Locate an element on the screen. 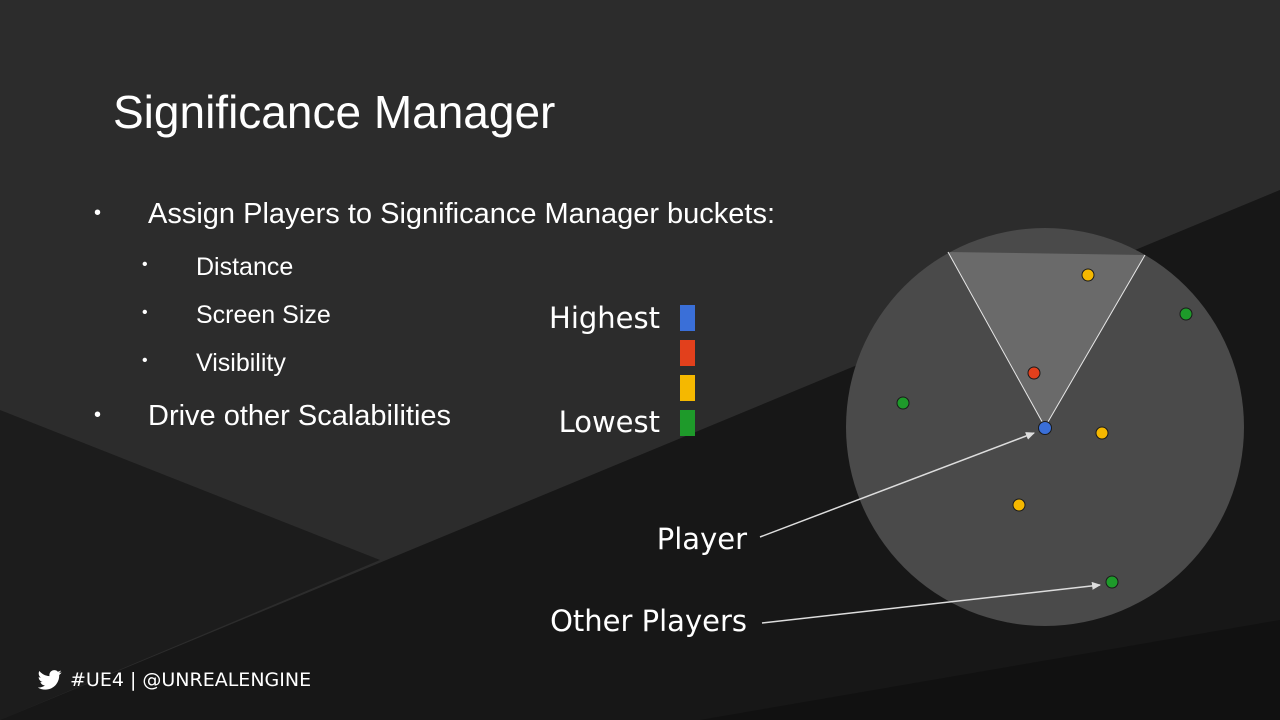  footer: #UE4 | @UNREALENGINE is located at coordinates (174, 680).